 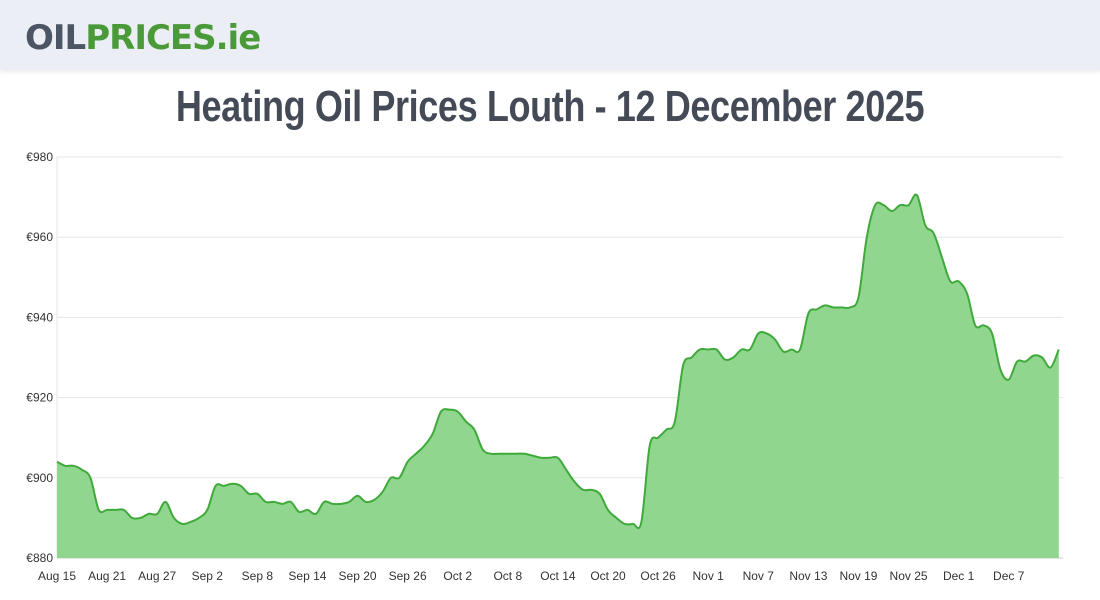 What do you see at coordinates (39, 398) in the screenshot?
I see `y-tick-label: €920` at bounding box center [39, 398].